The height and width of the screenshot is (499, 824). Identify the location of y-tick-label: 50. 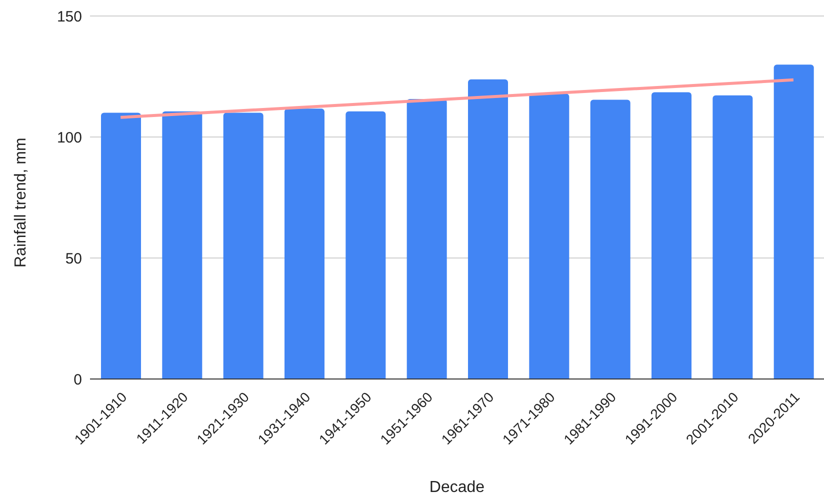
(73, 259).